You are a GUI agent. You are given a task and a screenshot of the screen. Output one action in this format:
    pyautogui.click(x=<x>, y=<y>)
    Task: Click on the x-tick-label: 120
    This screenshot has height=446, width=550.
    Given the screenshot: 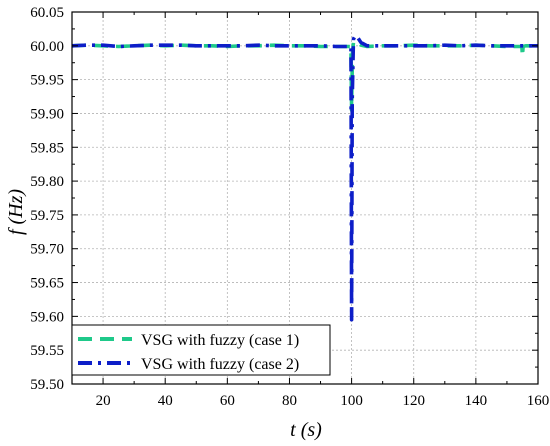 What is the action you would take?
    pyautogui.click(x=413, y=401)
    